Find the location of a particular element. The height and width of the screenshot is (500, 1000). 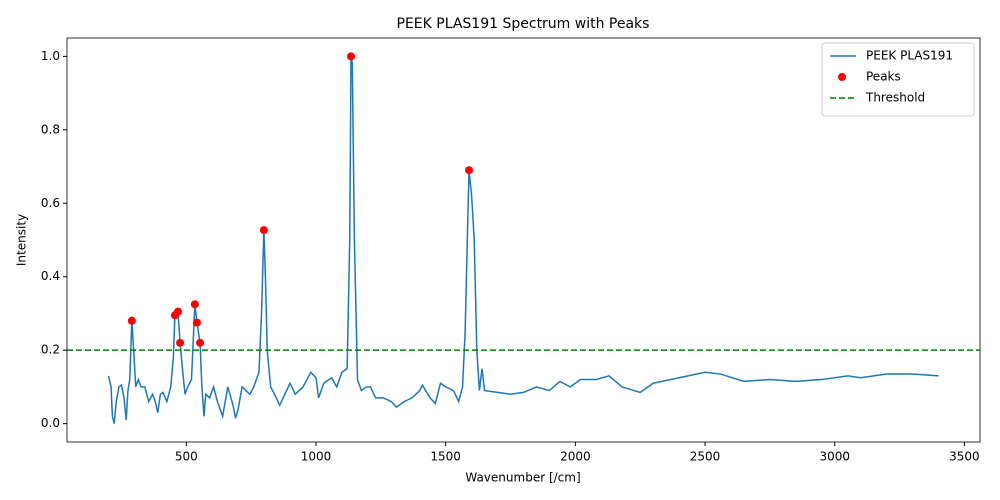

y-tick-label: 0.2 is located at coordinates (50, 350).